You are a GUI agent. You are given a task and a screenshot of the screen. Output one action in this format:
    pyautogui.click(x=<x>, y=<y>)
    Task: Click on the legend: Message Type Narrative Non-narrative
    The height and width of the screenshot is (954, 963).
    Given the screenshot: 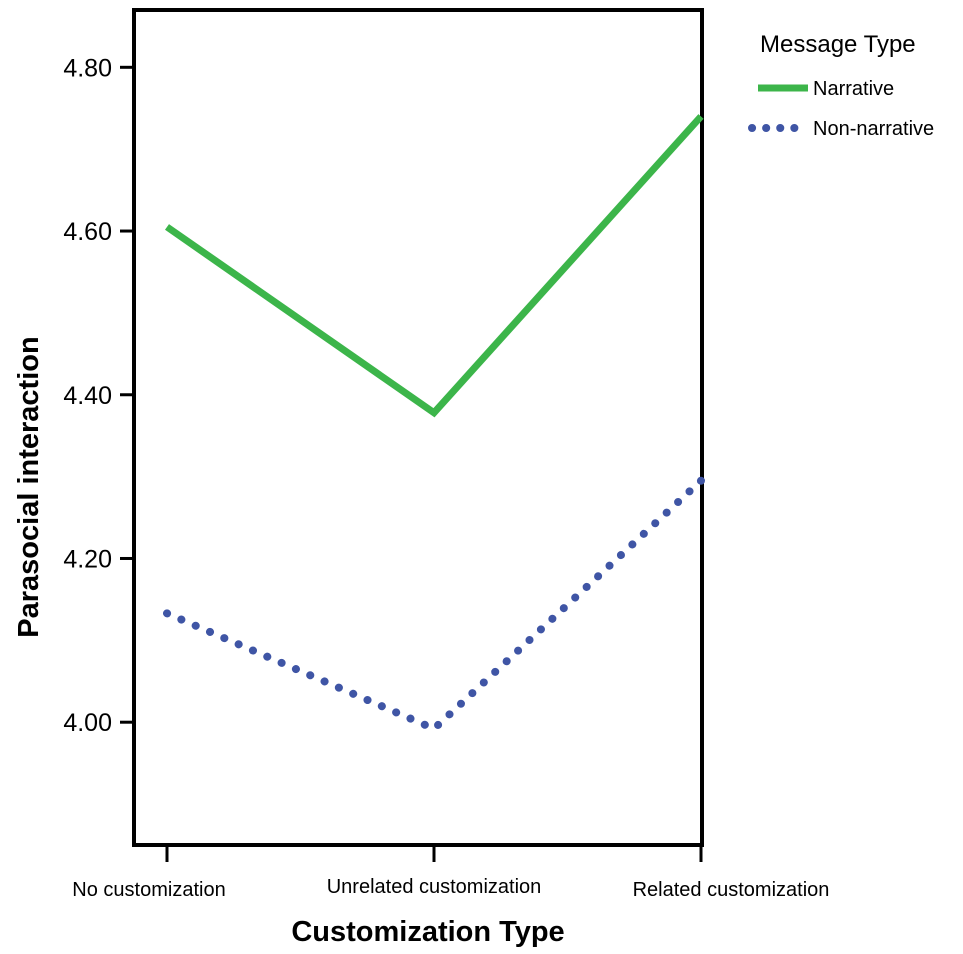 What is the action you would take?
    pyautogui.click(x=841, y=85)
    